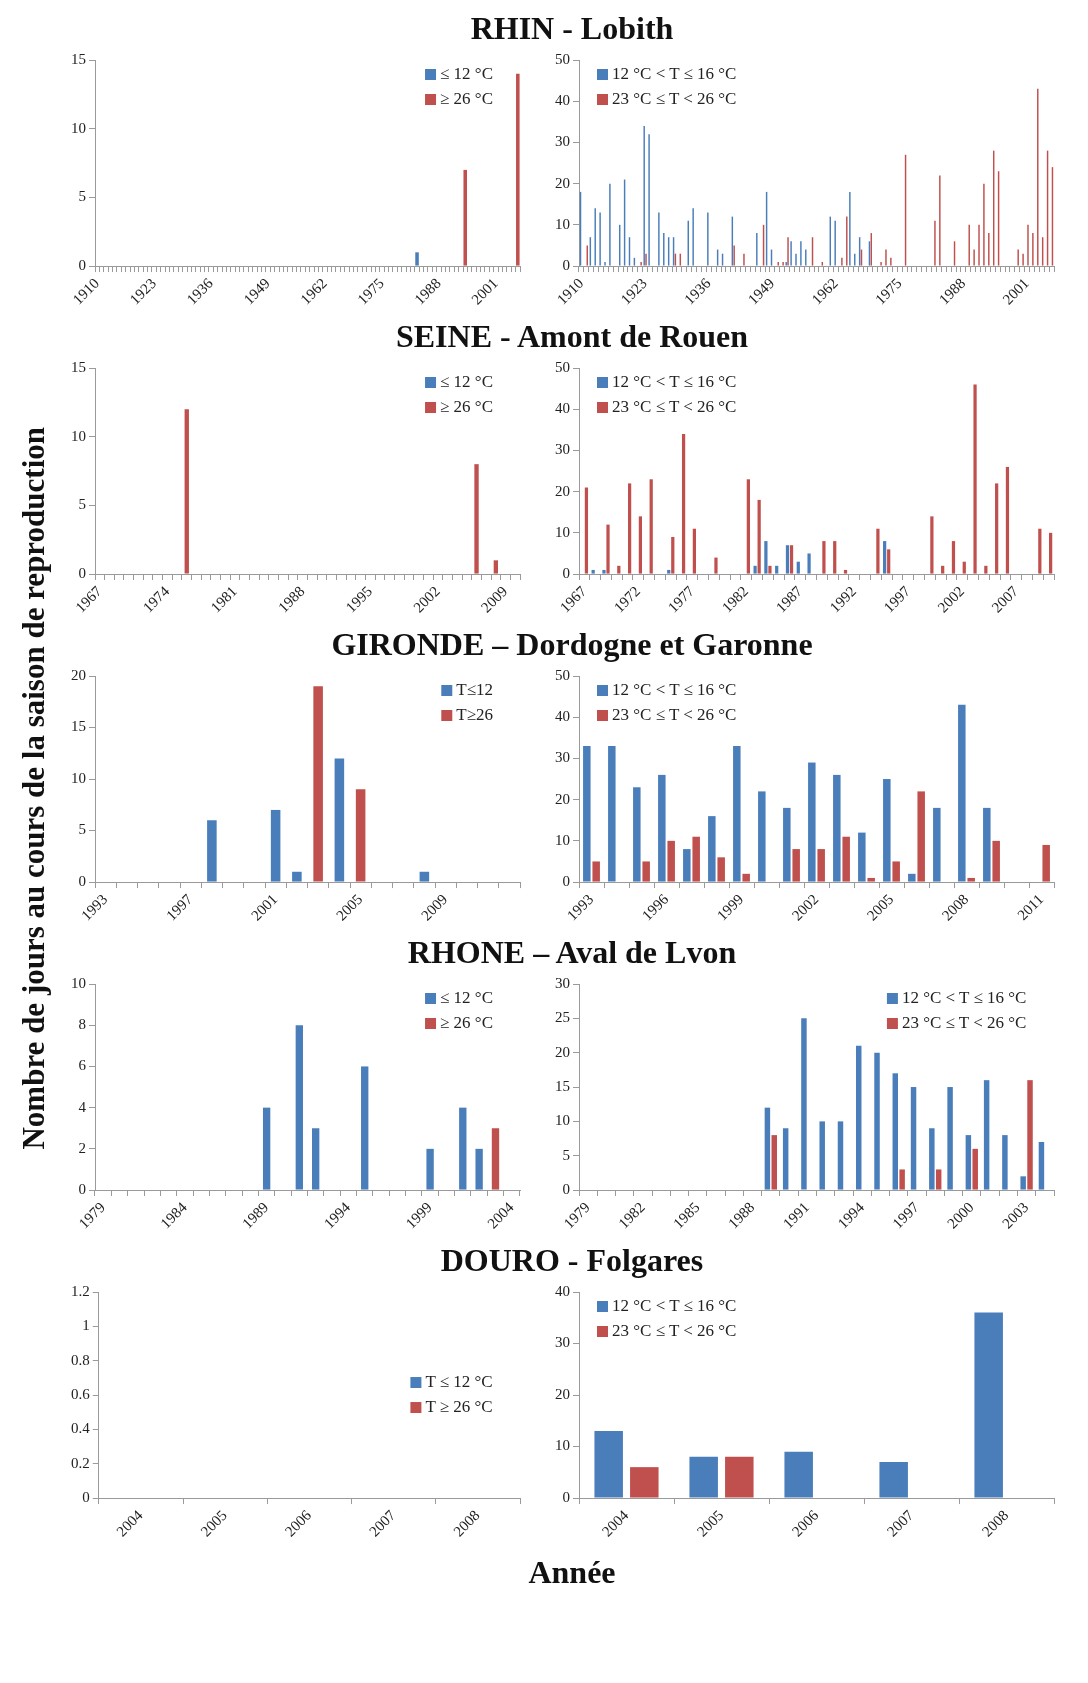 The height and width of the screenshot is (1683, 1088). I want to click on y-tick-label: 30, so click(562, 449).